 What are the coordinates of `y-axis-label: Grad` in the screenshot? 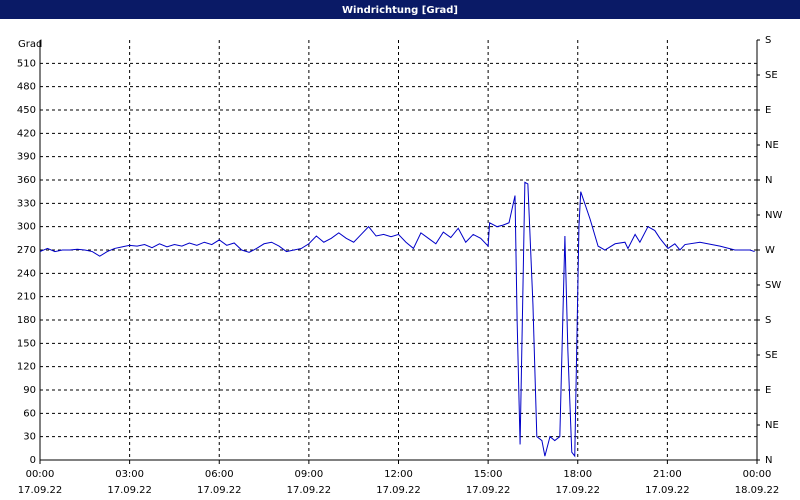 It's located at (30, 44).